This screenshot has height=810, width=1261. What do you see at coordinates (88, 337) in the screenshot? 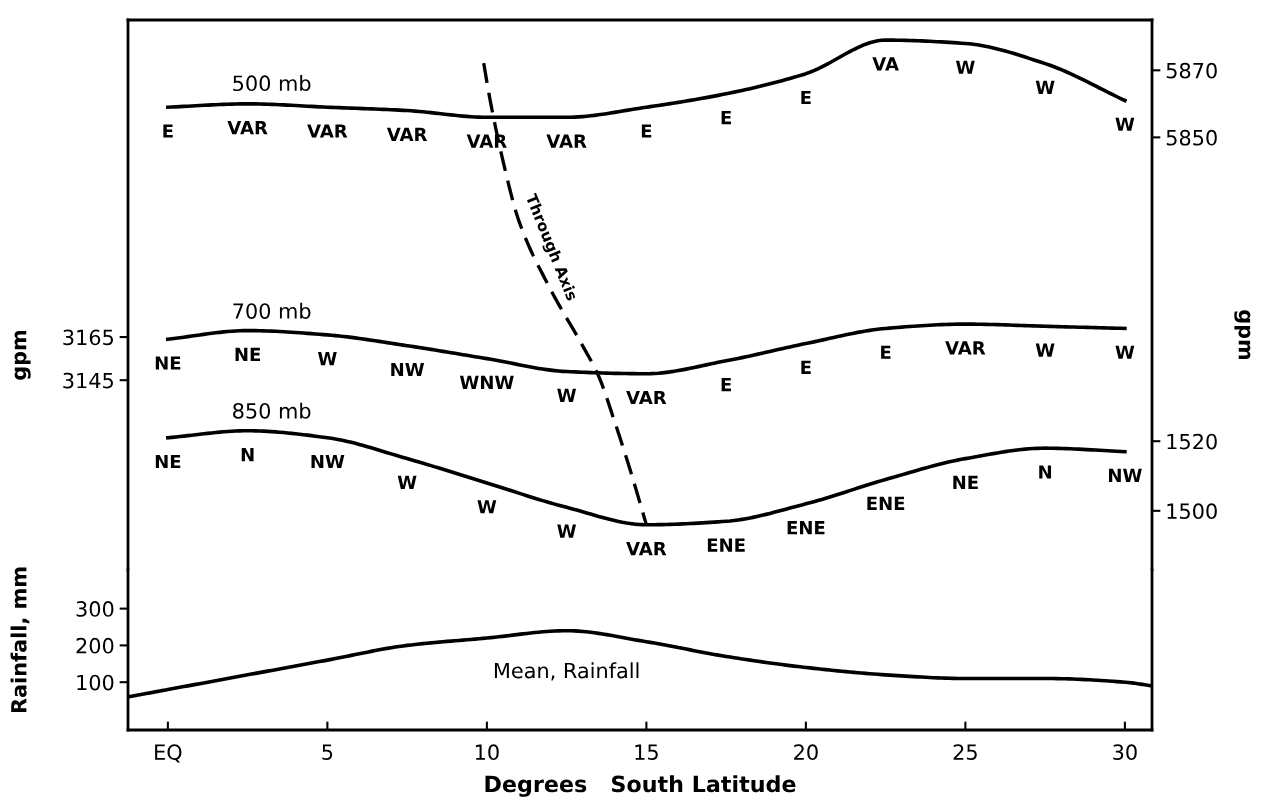
I see `y-tick-label: 3165` at bounding box center [88, 337].